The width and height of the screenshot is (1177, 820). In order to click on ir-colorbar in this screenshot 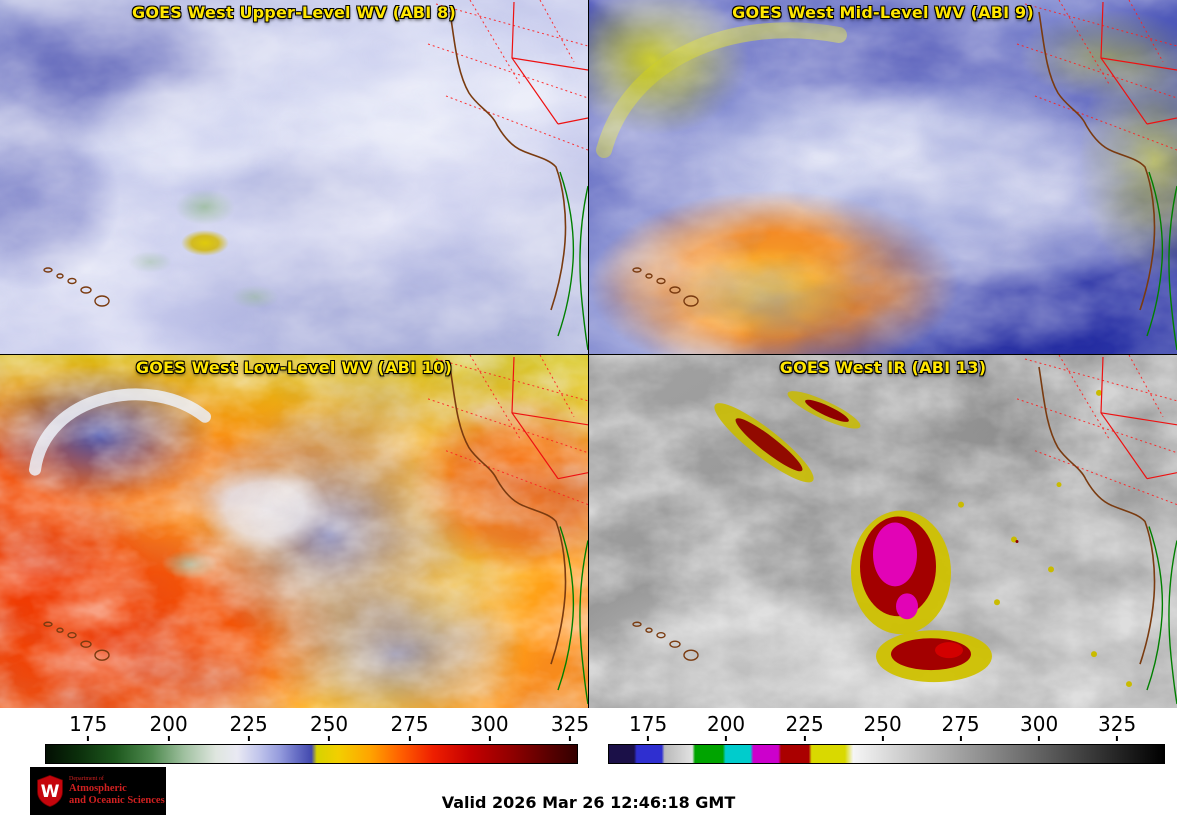, I will do `click(886, 754)`.